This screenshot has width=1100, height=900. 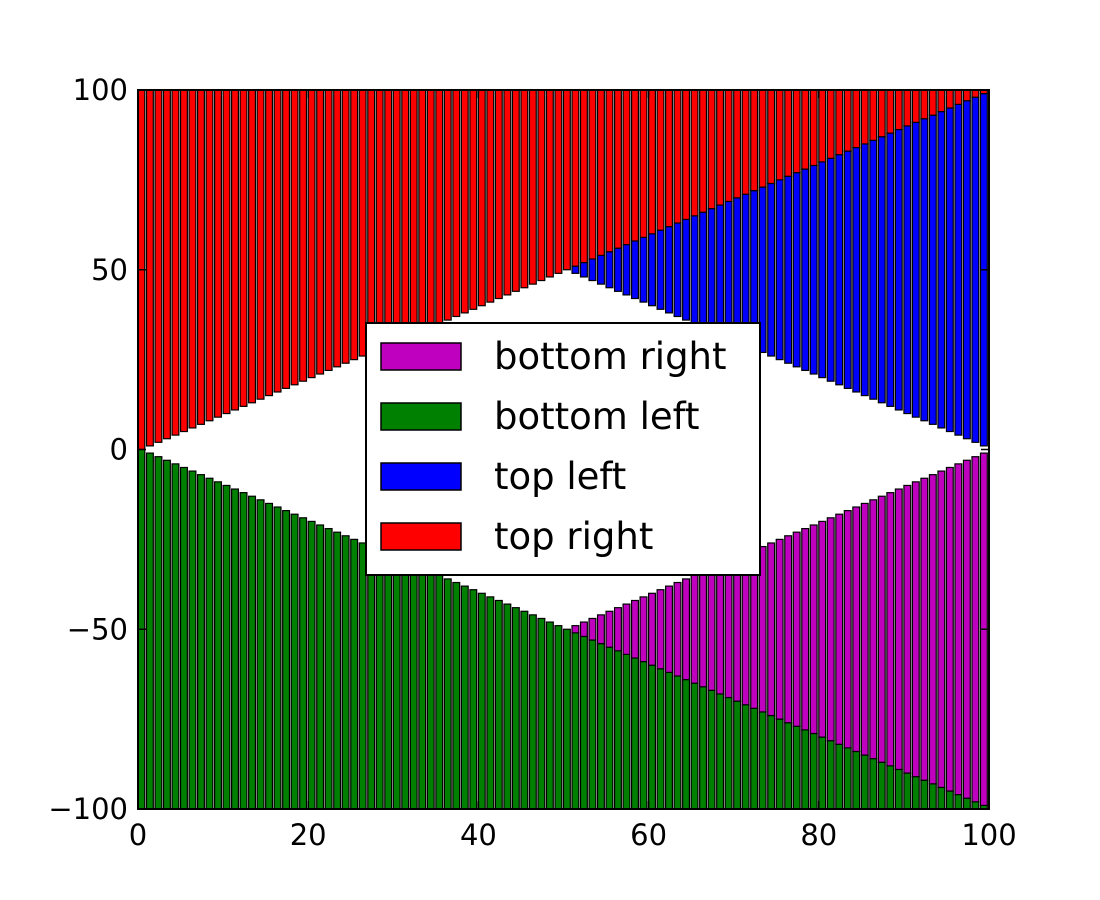 I want to click on legend-label-bottom-left: bottom left, so click(x=597, y=416).